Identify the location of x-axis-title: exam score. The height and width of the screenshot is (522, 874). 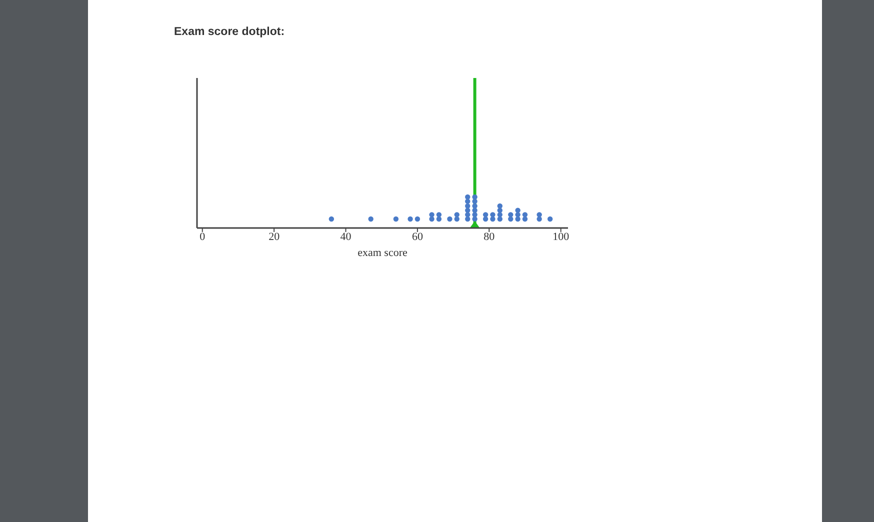
(383, 253).